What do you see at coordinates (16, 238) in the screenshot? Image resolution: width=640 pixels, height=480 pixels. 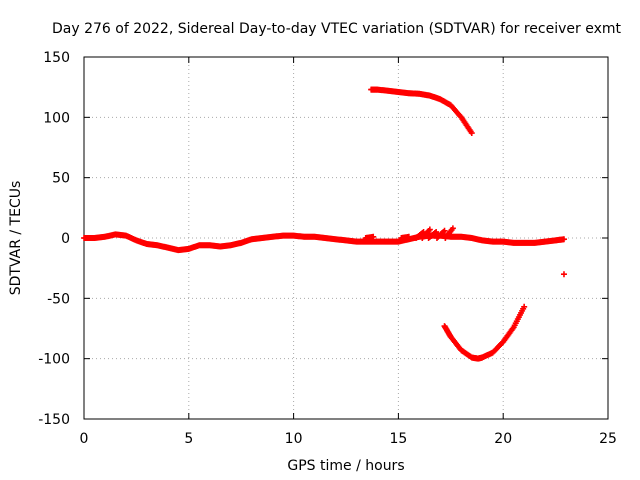 I see `y-axis-label: SDTVAR / TECUs` at bounding box center [16, 238].